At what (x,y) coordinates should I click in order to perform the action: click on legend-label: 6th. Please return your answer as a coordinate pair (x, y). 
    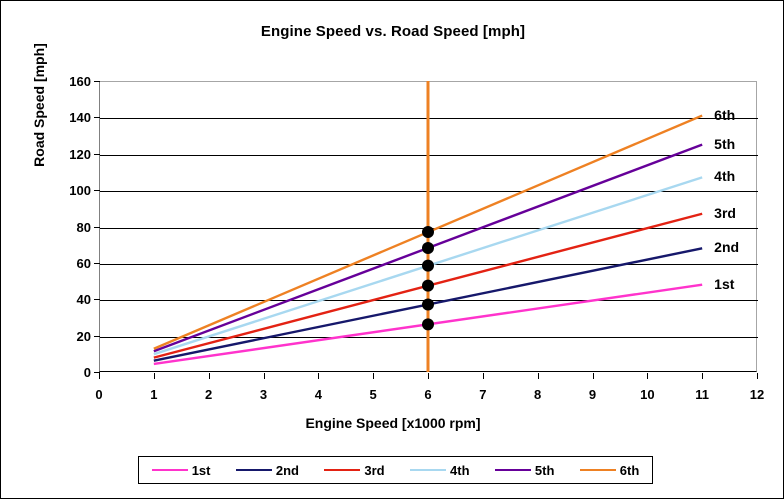
    Looking at the image, I should click on (629, 470).